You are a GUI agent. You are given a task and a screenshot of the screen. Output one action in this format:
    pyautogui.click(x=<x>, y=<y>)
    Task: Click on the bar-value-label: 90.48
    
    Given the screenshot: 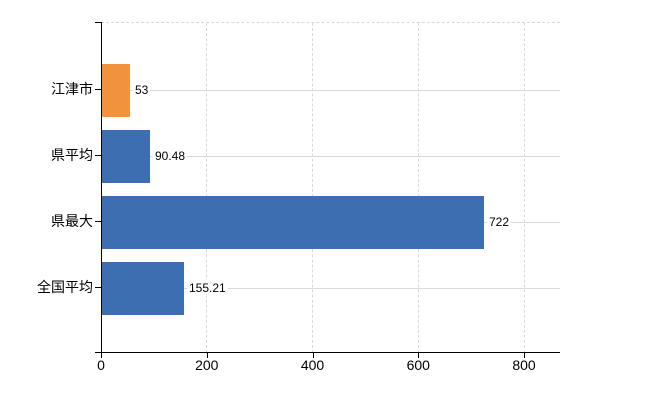 What is the action you would take?
    pyautogui.click(x=170, y=156)
    